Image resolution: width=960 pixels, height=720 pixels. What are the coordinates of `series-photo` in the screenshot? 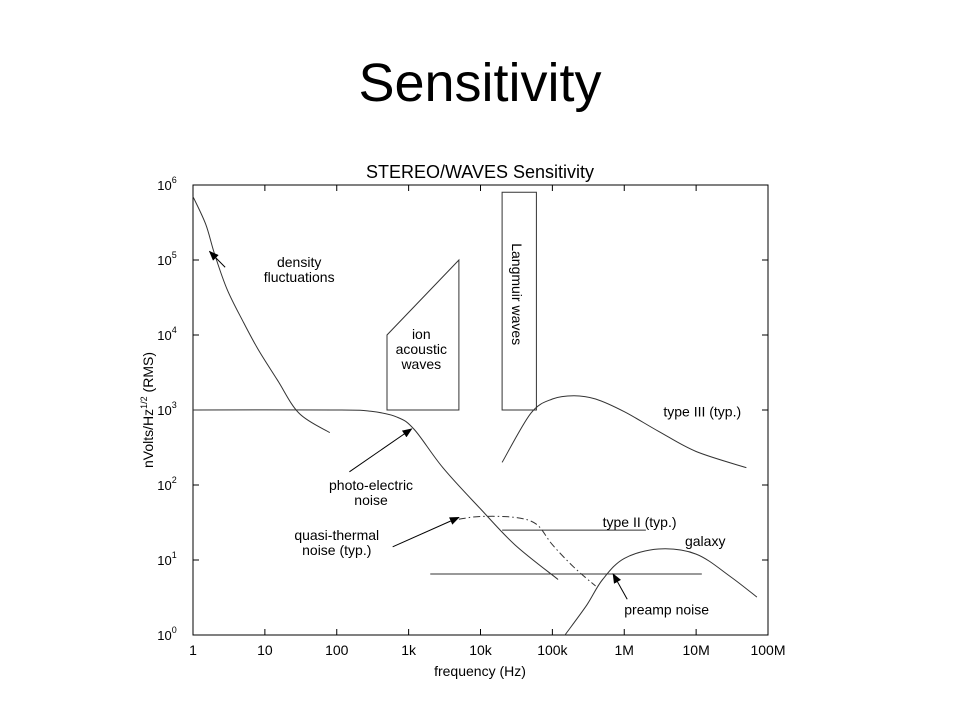 It's located at (375, 494).